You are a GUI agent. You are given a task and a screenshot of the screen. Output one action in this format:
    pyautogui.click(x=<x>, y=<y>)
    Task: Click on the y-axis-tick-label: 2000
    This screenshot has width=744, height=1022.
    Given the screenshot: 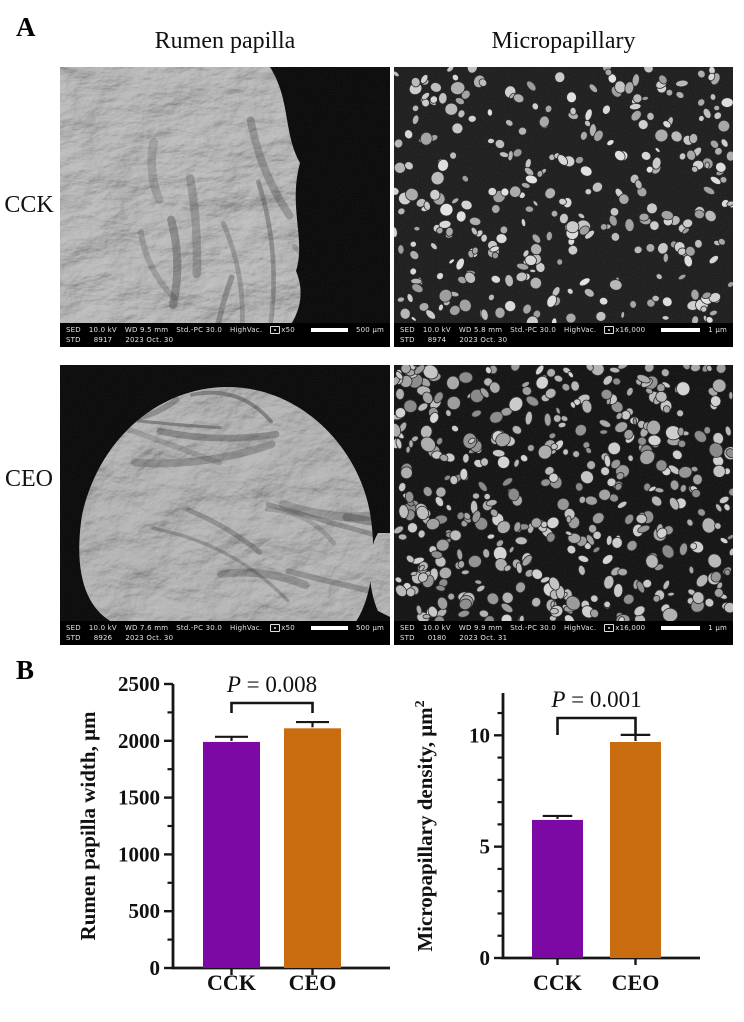 What is the action you would take?
    pyautogui.click(x=139, y=741)
    